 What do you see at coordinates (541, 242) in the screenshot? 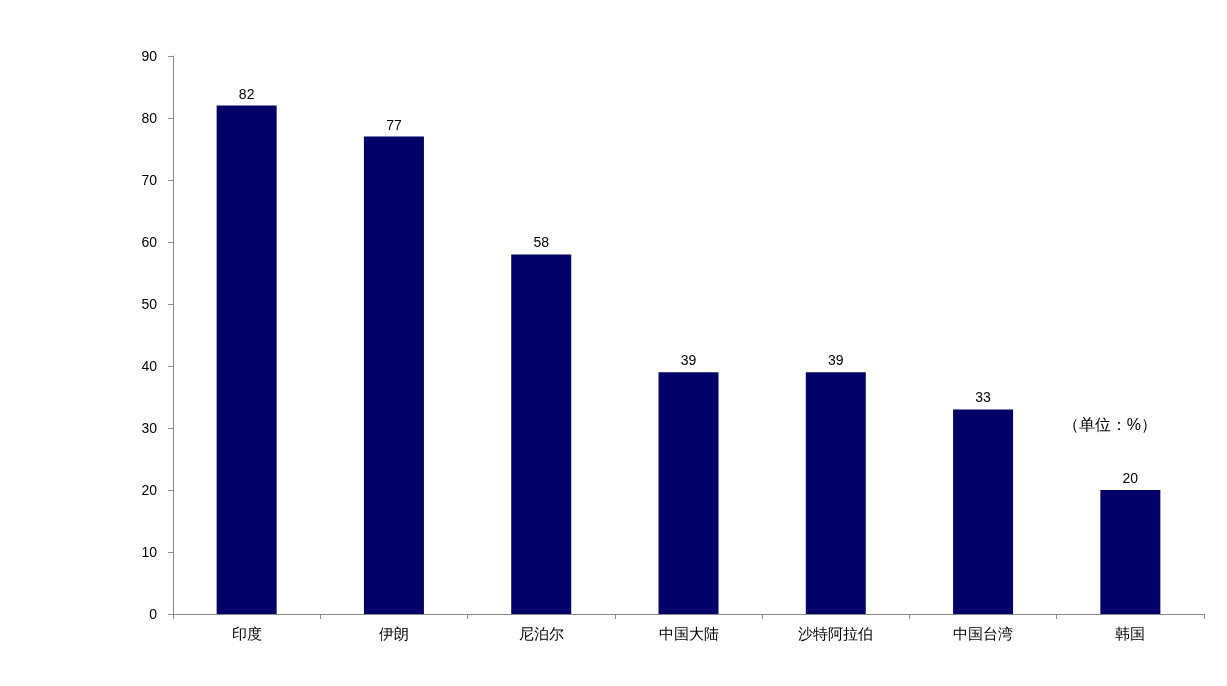
I see `data-label: 58` at bounding box center [541, 242].